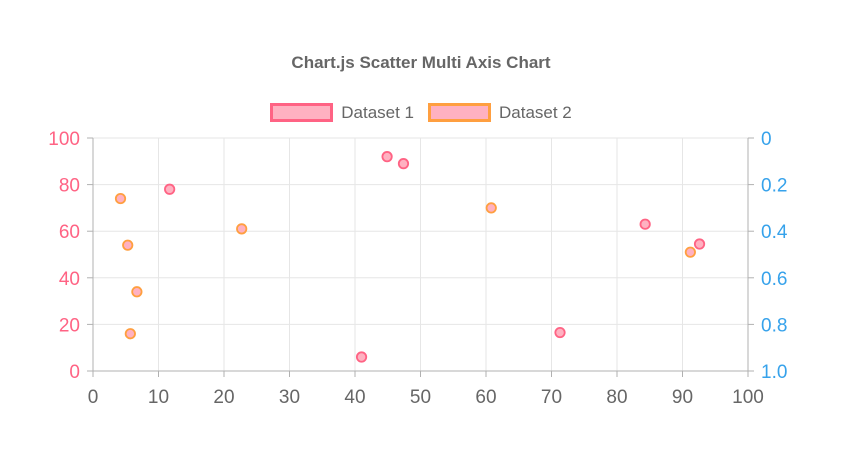 This screenshot has width=850, height=475. Describe the element at coordinates (420, 397) in the screenshot. I see `x-tick-label: 50` at that location.